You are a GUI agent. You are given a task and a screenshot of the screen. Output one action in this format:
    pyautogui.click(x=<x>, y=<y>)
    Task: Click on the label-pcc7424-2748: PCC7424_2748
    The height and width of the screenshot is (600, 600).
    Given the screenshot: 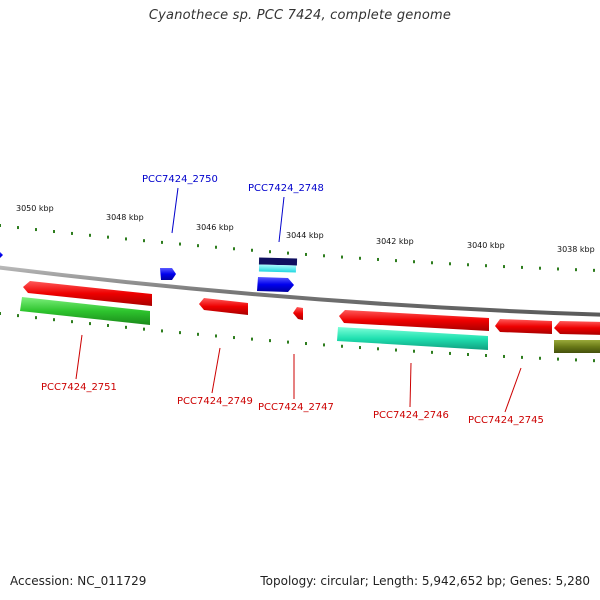 What is the action you would take?
    pyautogui.click(x=286, y=188)
    